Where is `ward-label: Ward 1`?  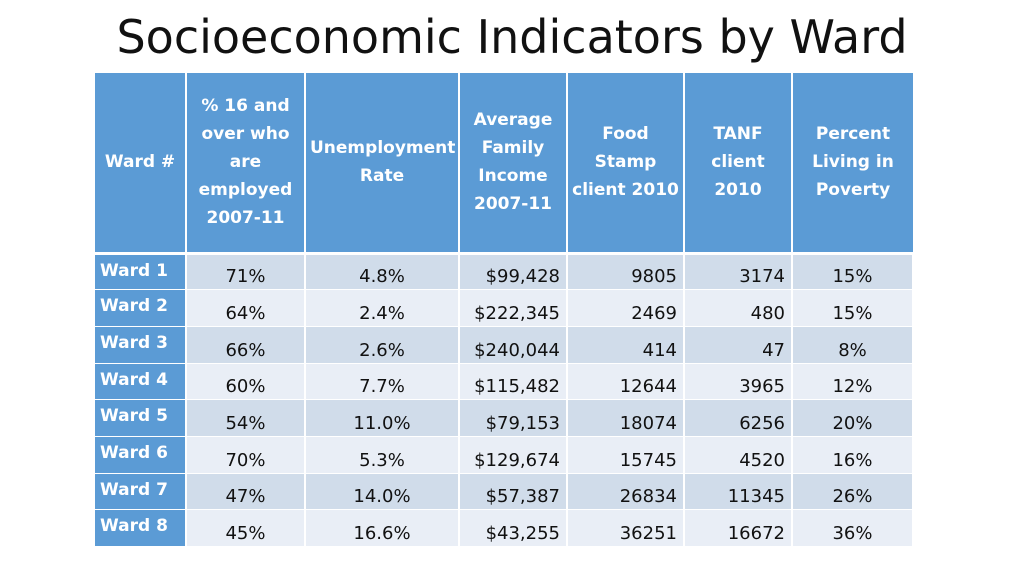 ward-label: Ward 1 is located at coordinates (141, 272).